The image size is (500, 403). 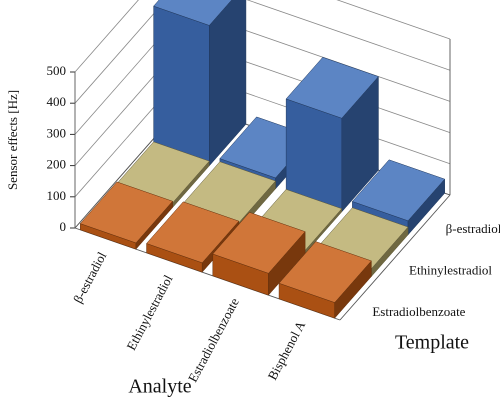 What do you see at coordinates (63, 226) in the screenshot?
I see `y-tick-label: 0` at bounding box center [63, 226].